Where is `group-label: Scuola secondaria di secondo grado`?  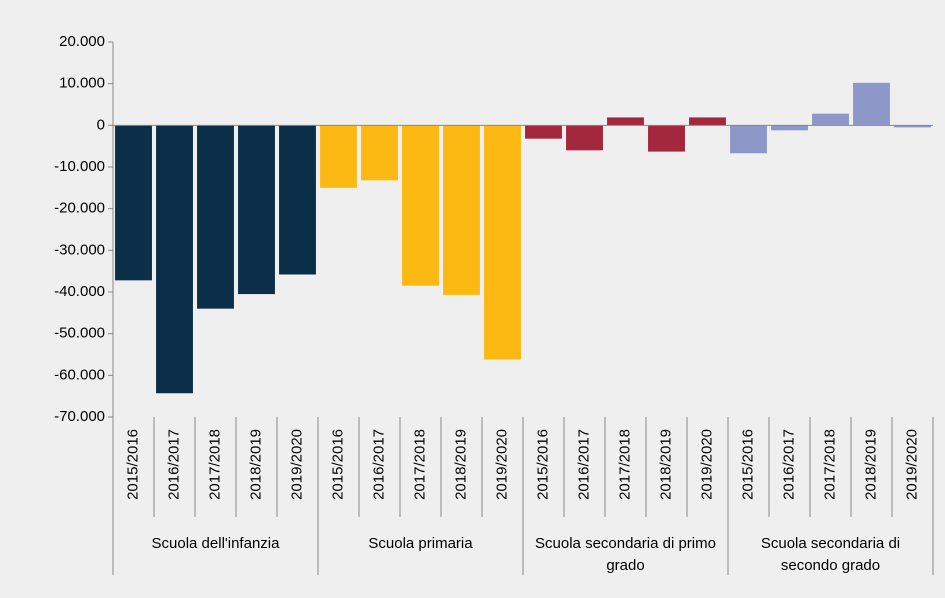 group-label: Scuola secondaria di secondo grado is located at coordinates (830, 554).